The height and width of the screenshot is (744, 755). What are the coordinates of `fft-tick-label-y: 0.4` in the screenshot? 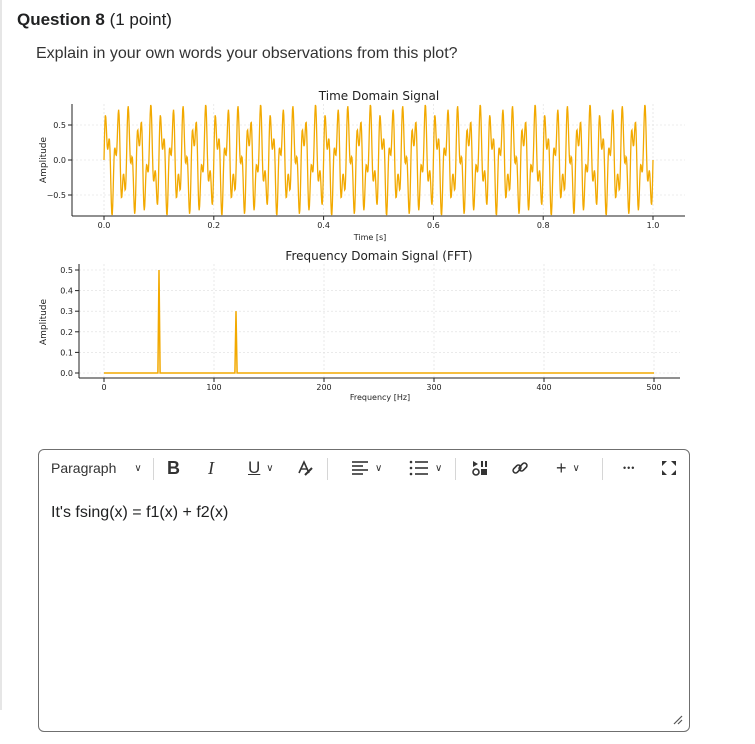 It's located at (66, 291).